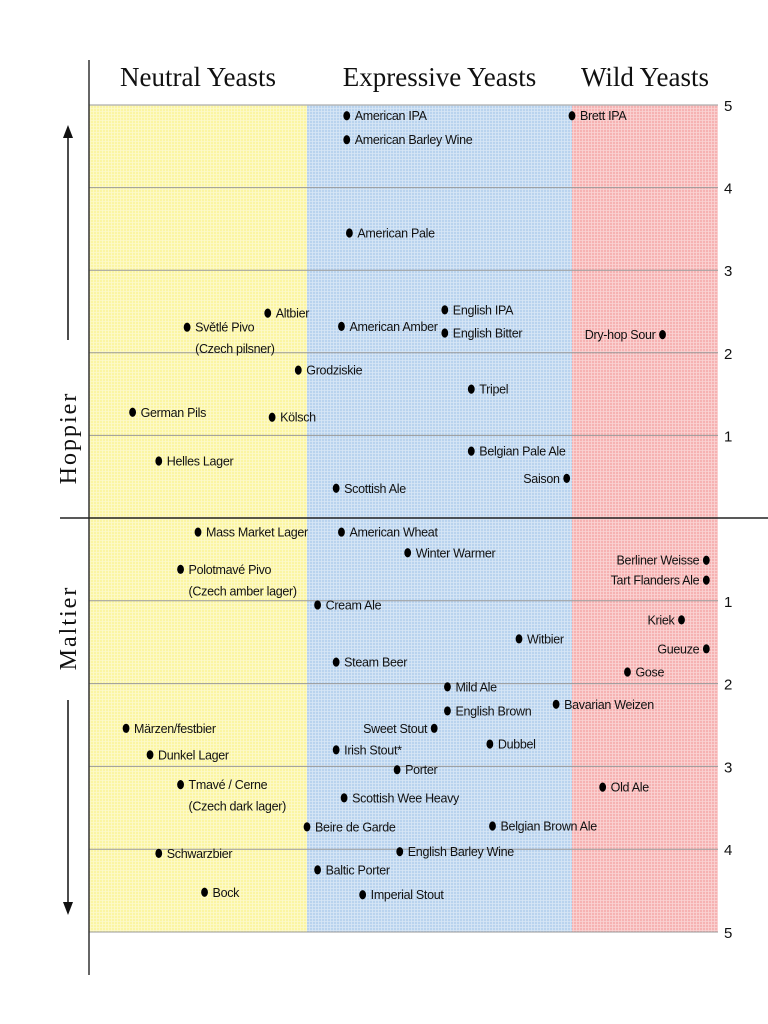 This screenshot has height=1024, width=768. I want to click on data-point: American Amber, so click(388, 327).